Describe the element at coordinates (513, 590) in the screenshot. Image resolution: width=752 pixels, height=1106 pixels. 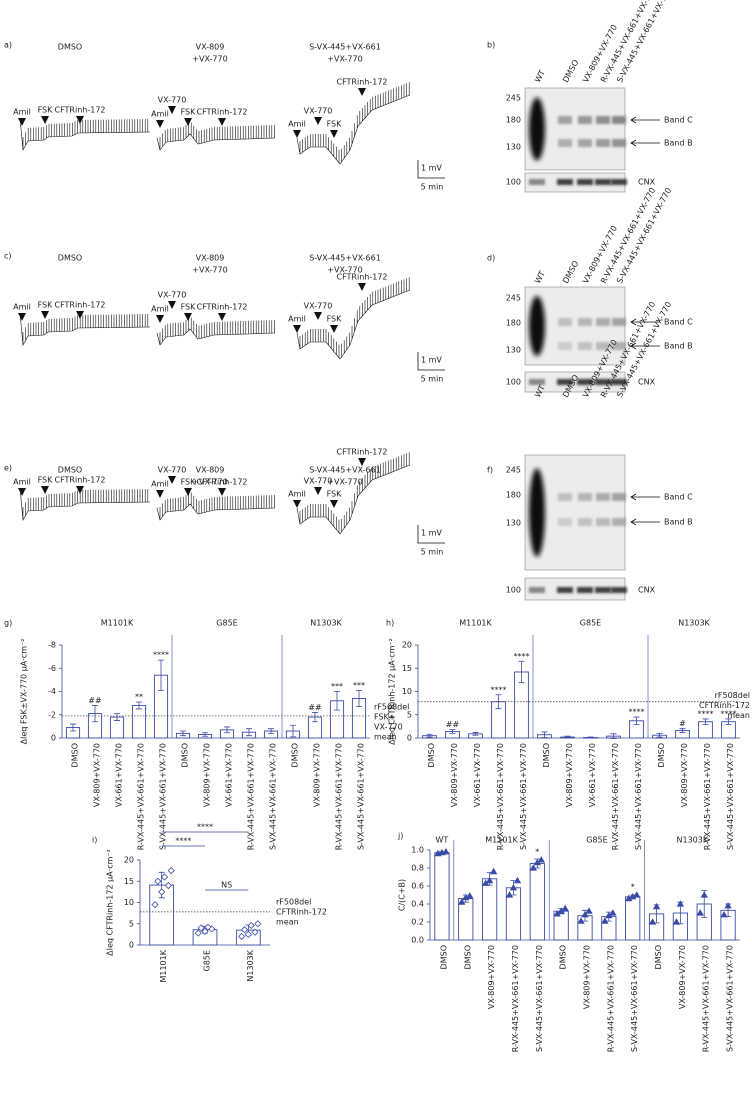
I see `mw-label: 100` at that location.